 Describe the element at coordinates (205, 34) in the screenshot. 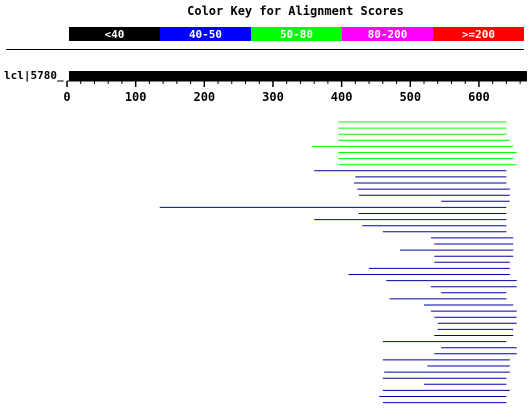

I see `key-40-50: 40-50` at that location.